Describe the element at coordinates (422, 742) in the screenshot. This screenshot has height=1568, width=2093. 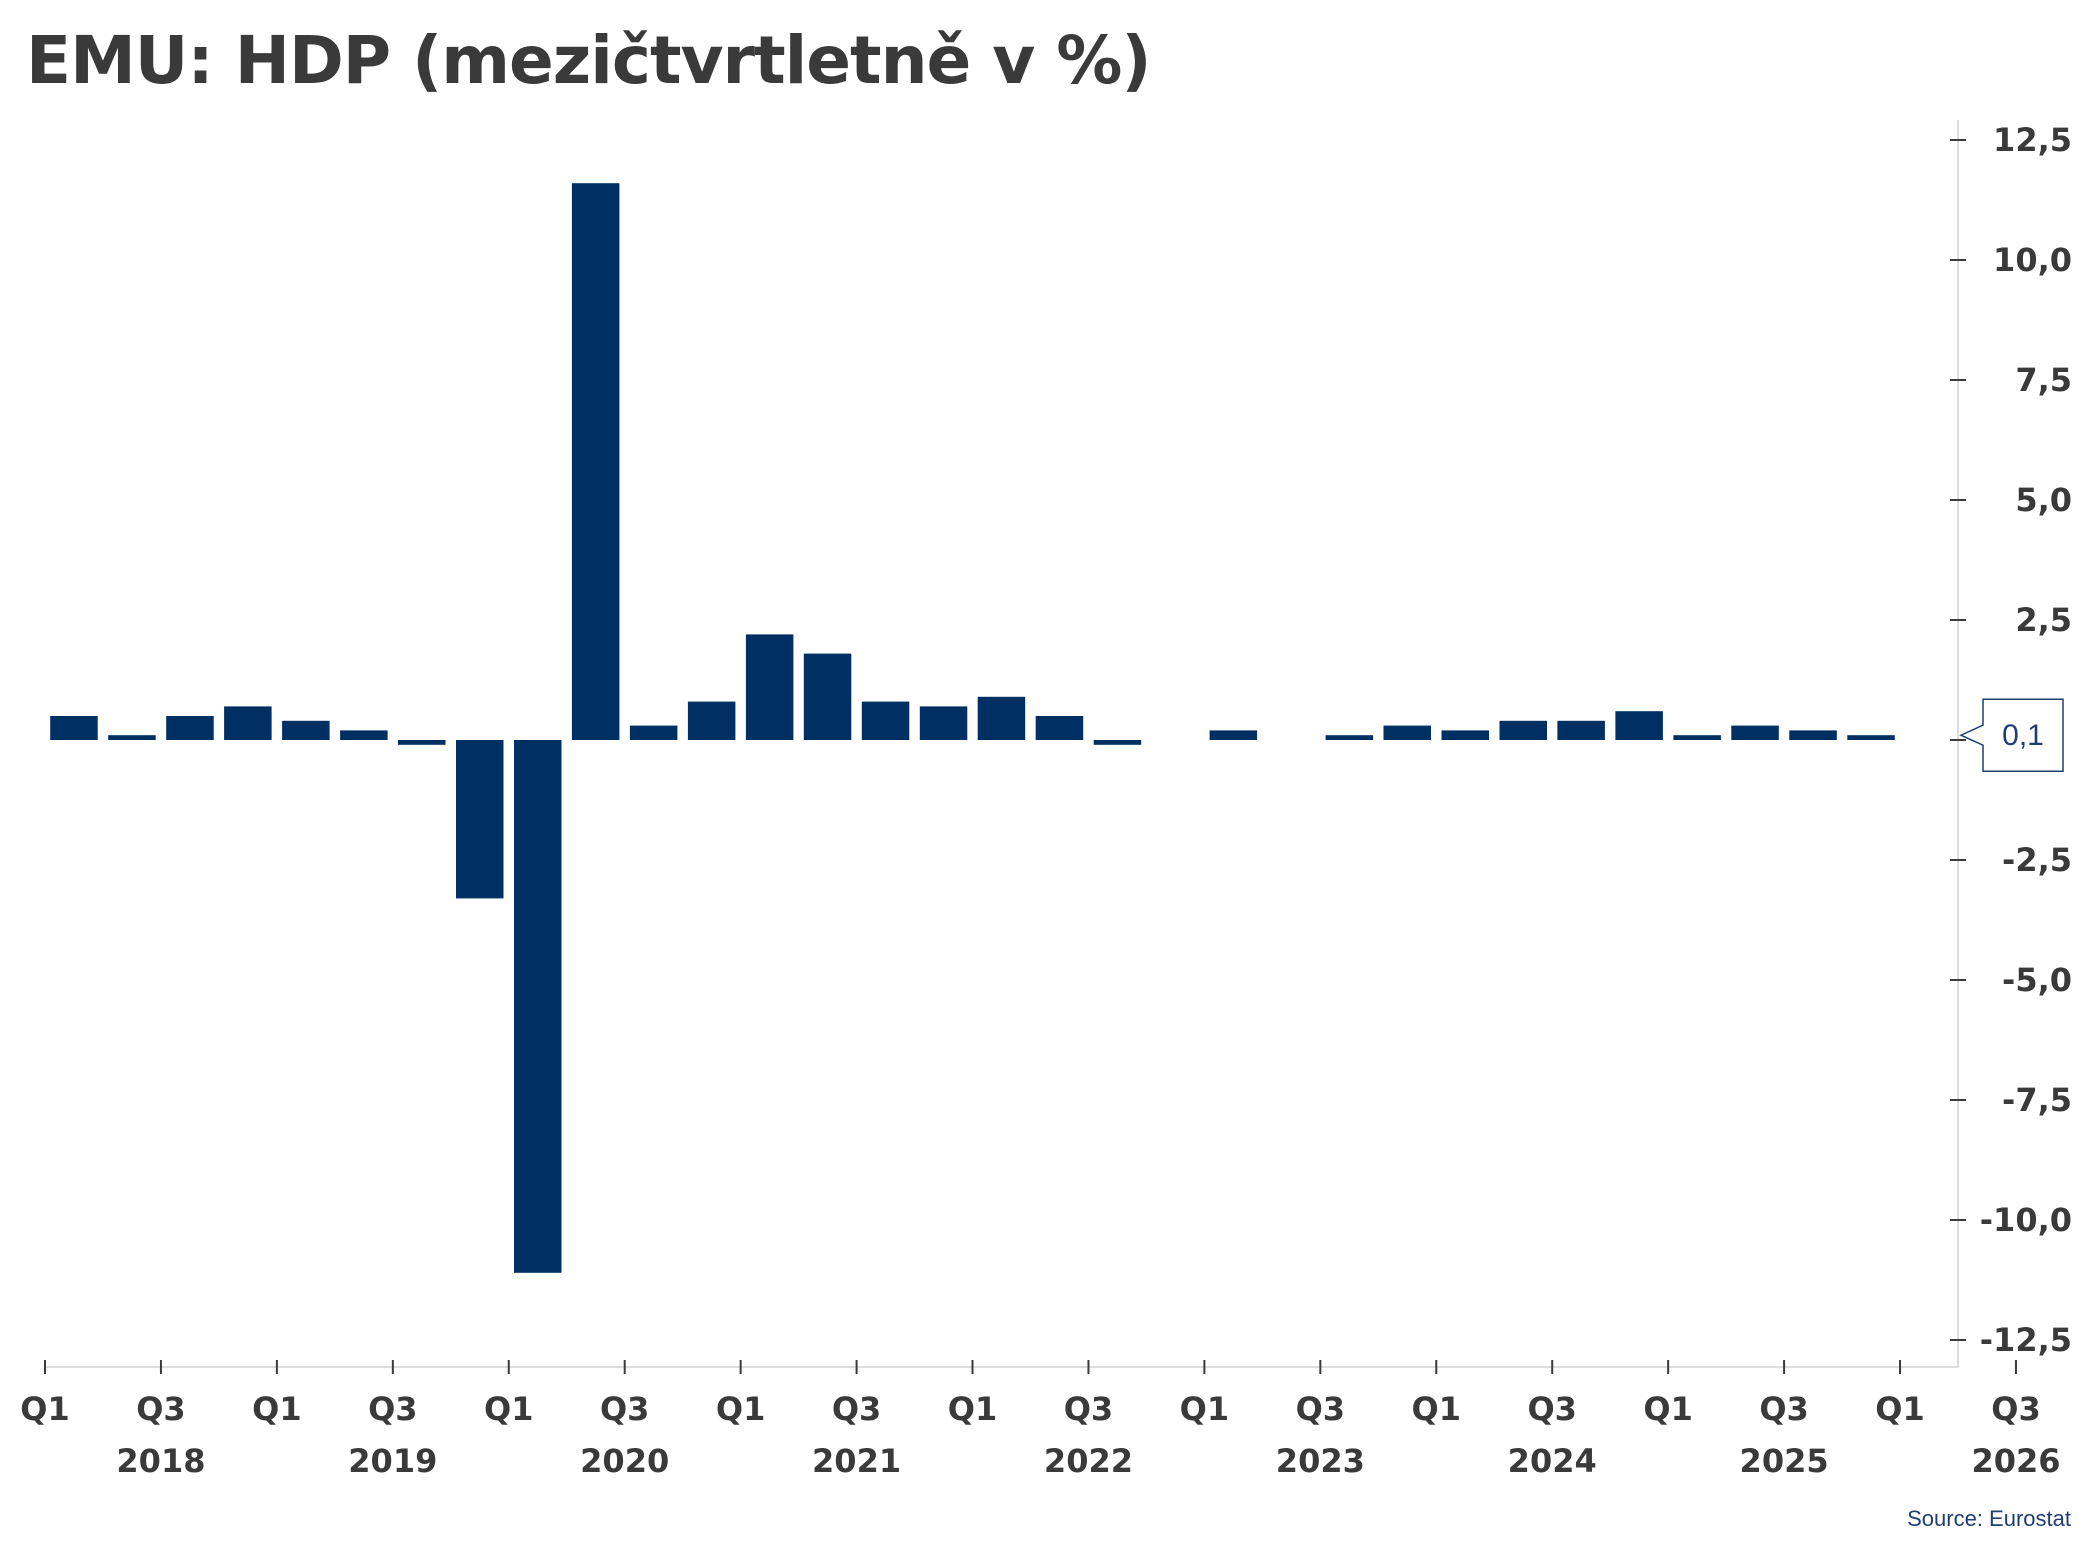
I see `bar-2019-Q4` at that location.